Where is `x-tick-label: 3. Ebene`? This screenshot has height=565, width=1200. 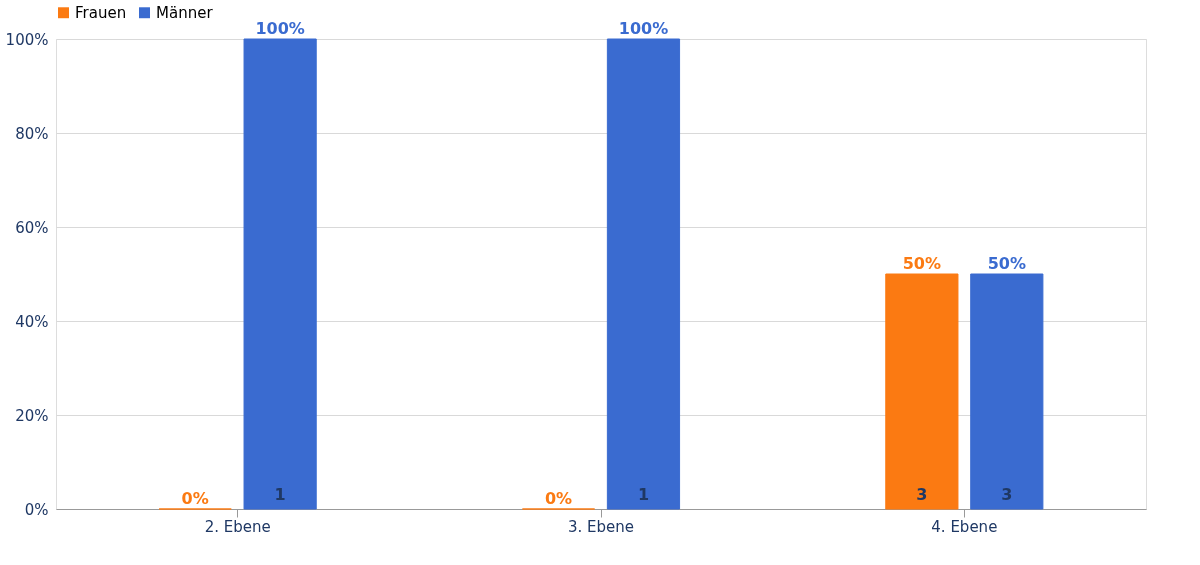
x-tick-label: 3. Ebene is located at coordinates (601, 526).